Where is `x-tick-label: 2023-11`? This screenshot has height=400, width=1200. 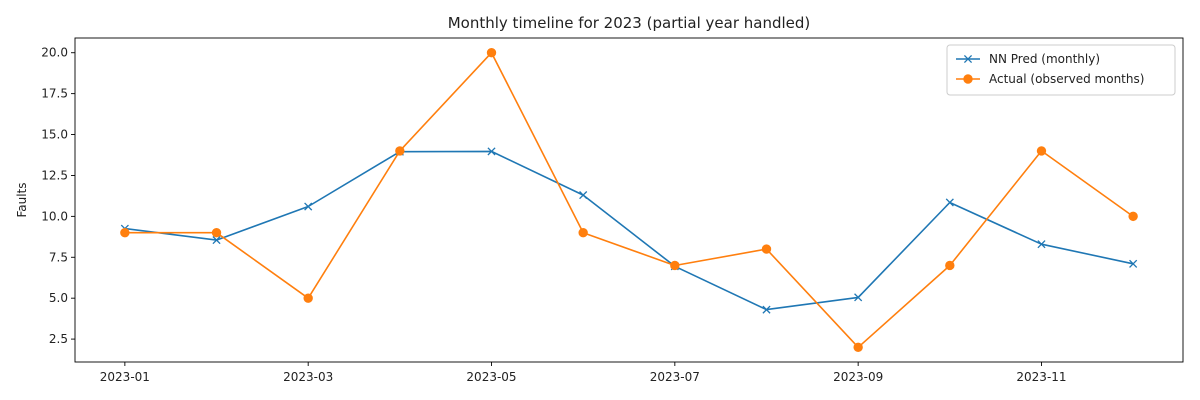 x-tick-label: 2023-11 is located at coordinates (1041, 377).